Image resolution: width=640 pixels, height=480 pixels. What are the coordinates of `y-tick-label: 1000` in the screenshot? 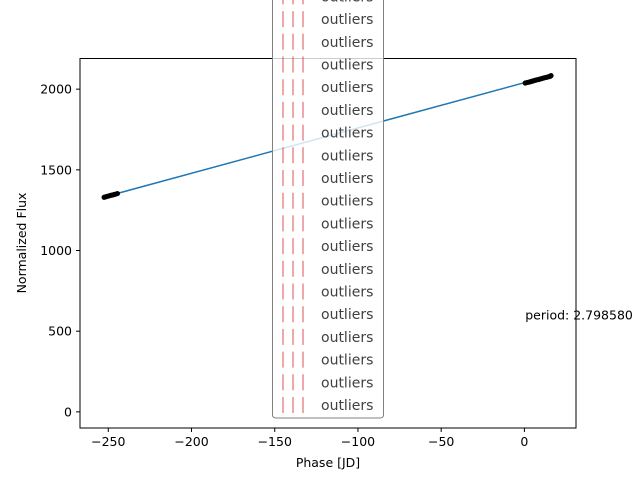 It's located at (56, 250).